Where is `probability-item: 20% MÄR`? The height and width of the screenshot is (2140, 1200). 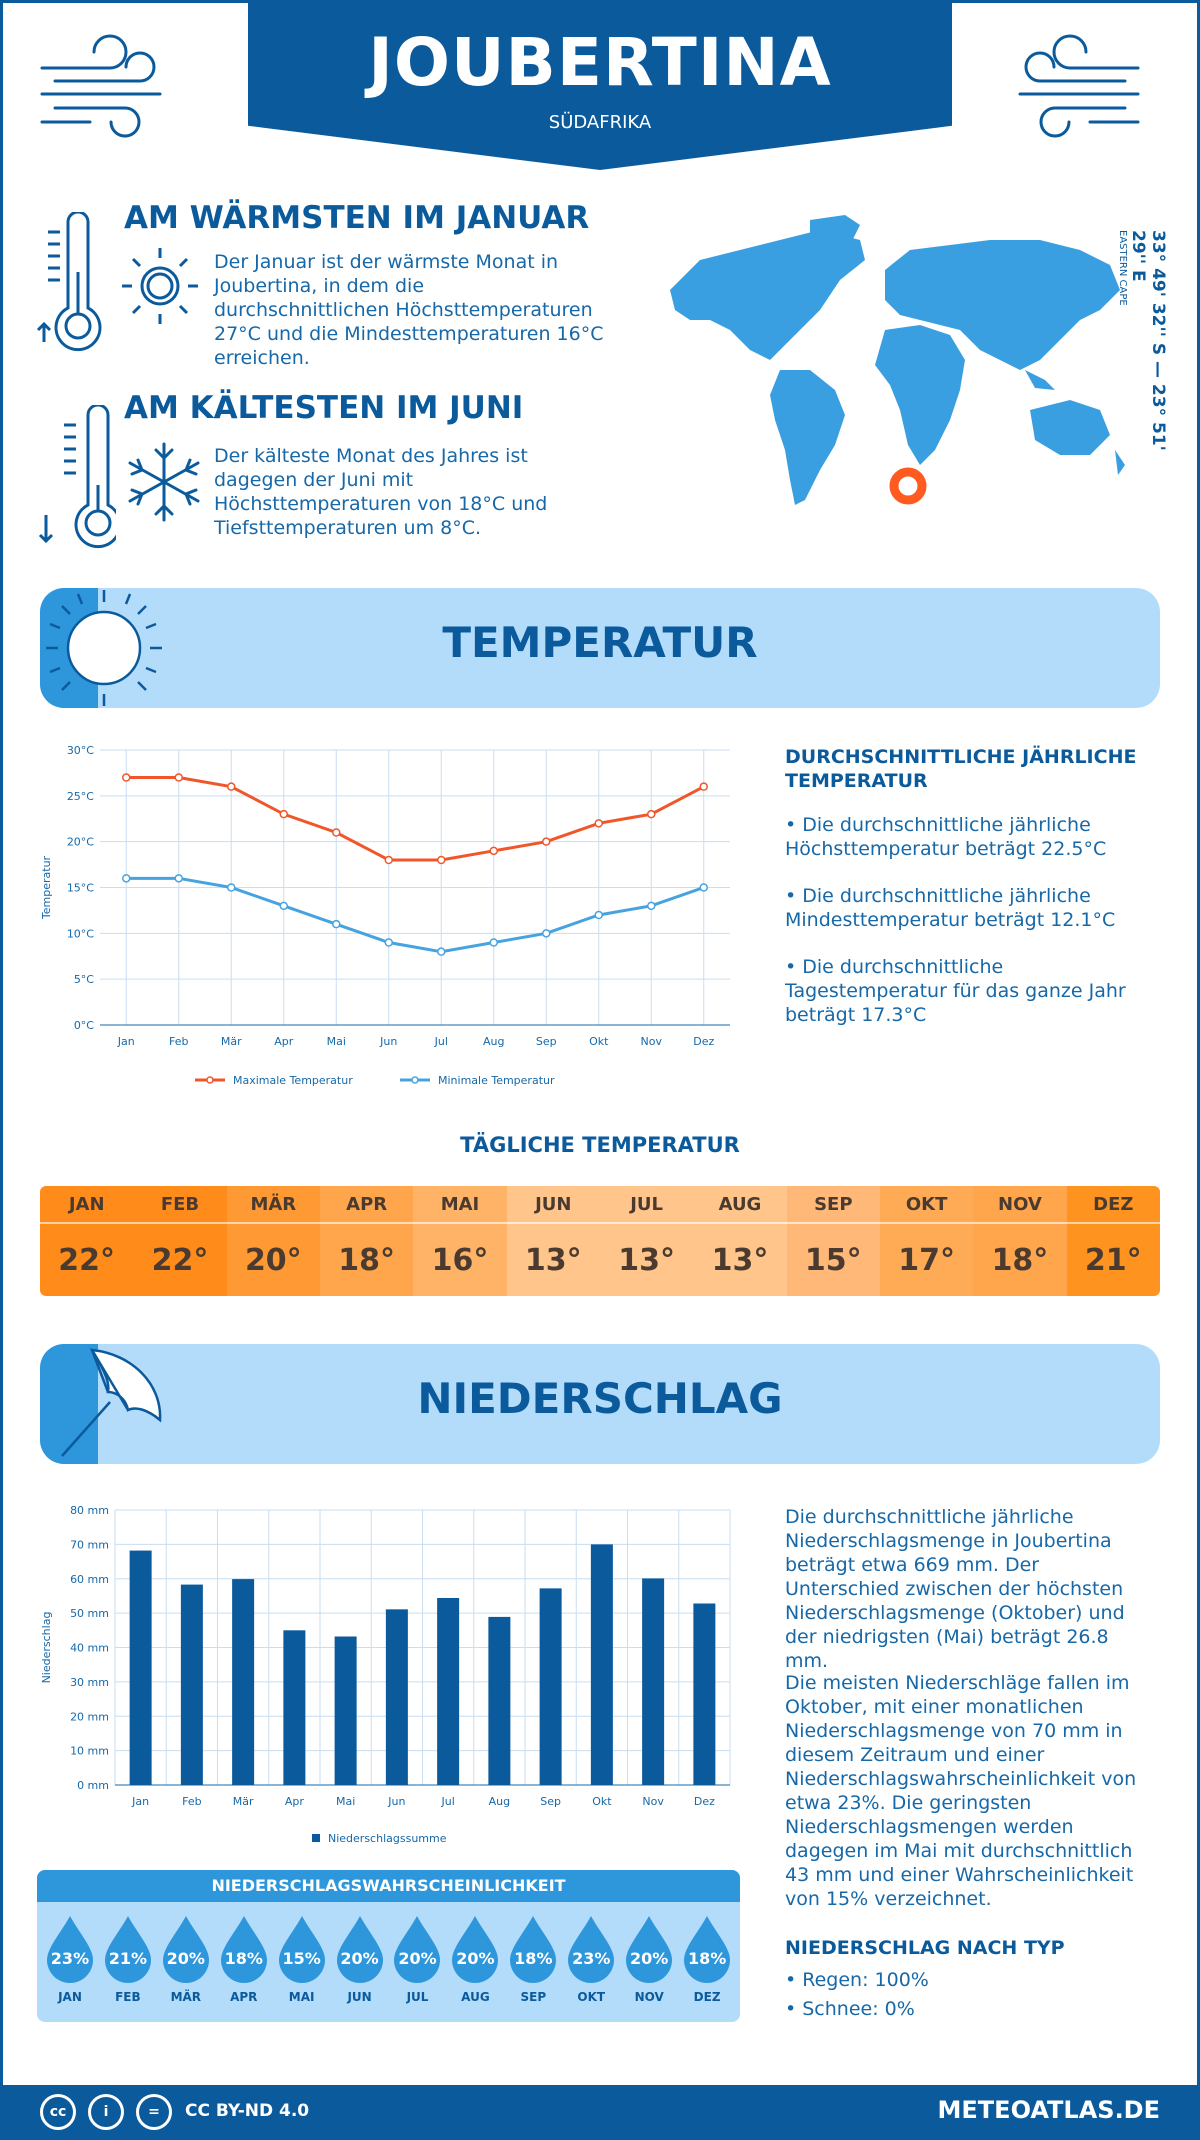
probability-item: 20% MÄR is located at coordinates (186, 1959).